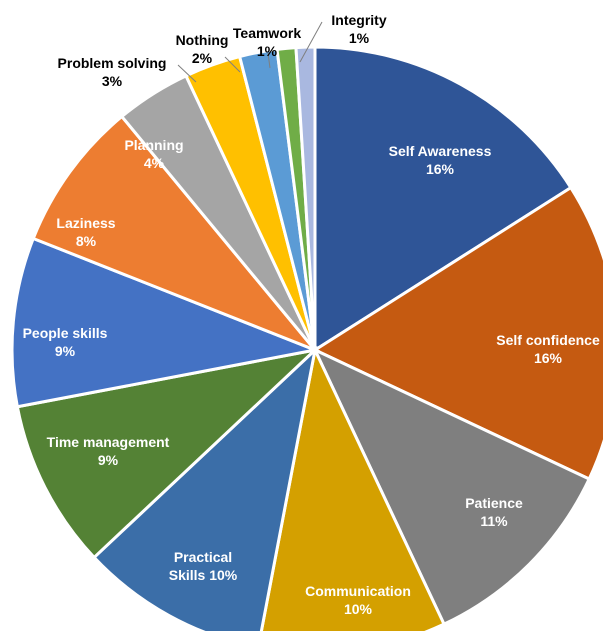 This screenshot has height=636, width=603. Describe the element at coordinates (165, 322) in the screenshot. I see `pie-slice-people-skills` at that location.